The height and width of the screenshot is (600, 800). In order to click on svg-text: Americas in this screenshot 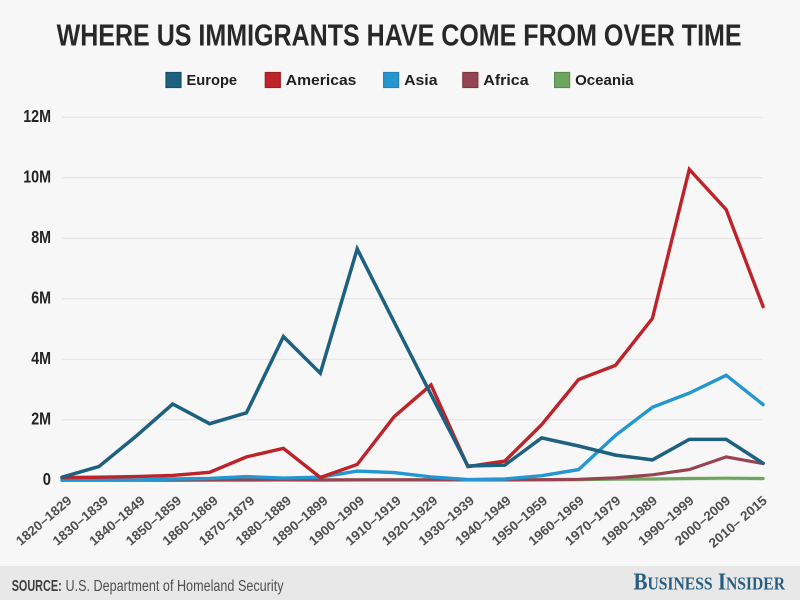, I will do `click(321, 80)`.